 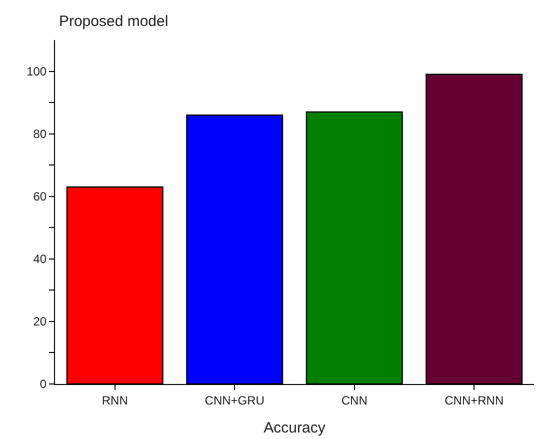 What do you see at coordinates (40, 259) in the screenshot?
I see `y-tick-label: 40` at bounding box center [40, 259].